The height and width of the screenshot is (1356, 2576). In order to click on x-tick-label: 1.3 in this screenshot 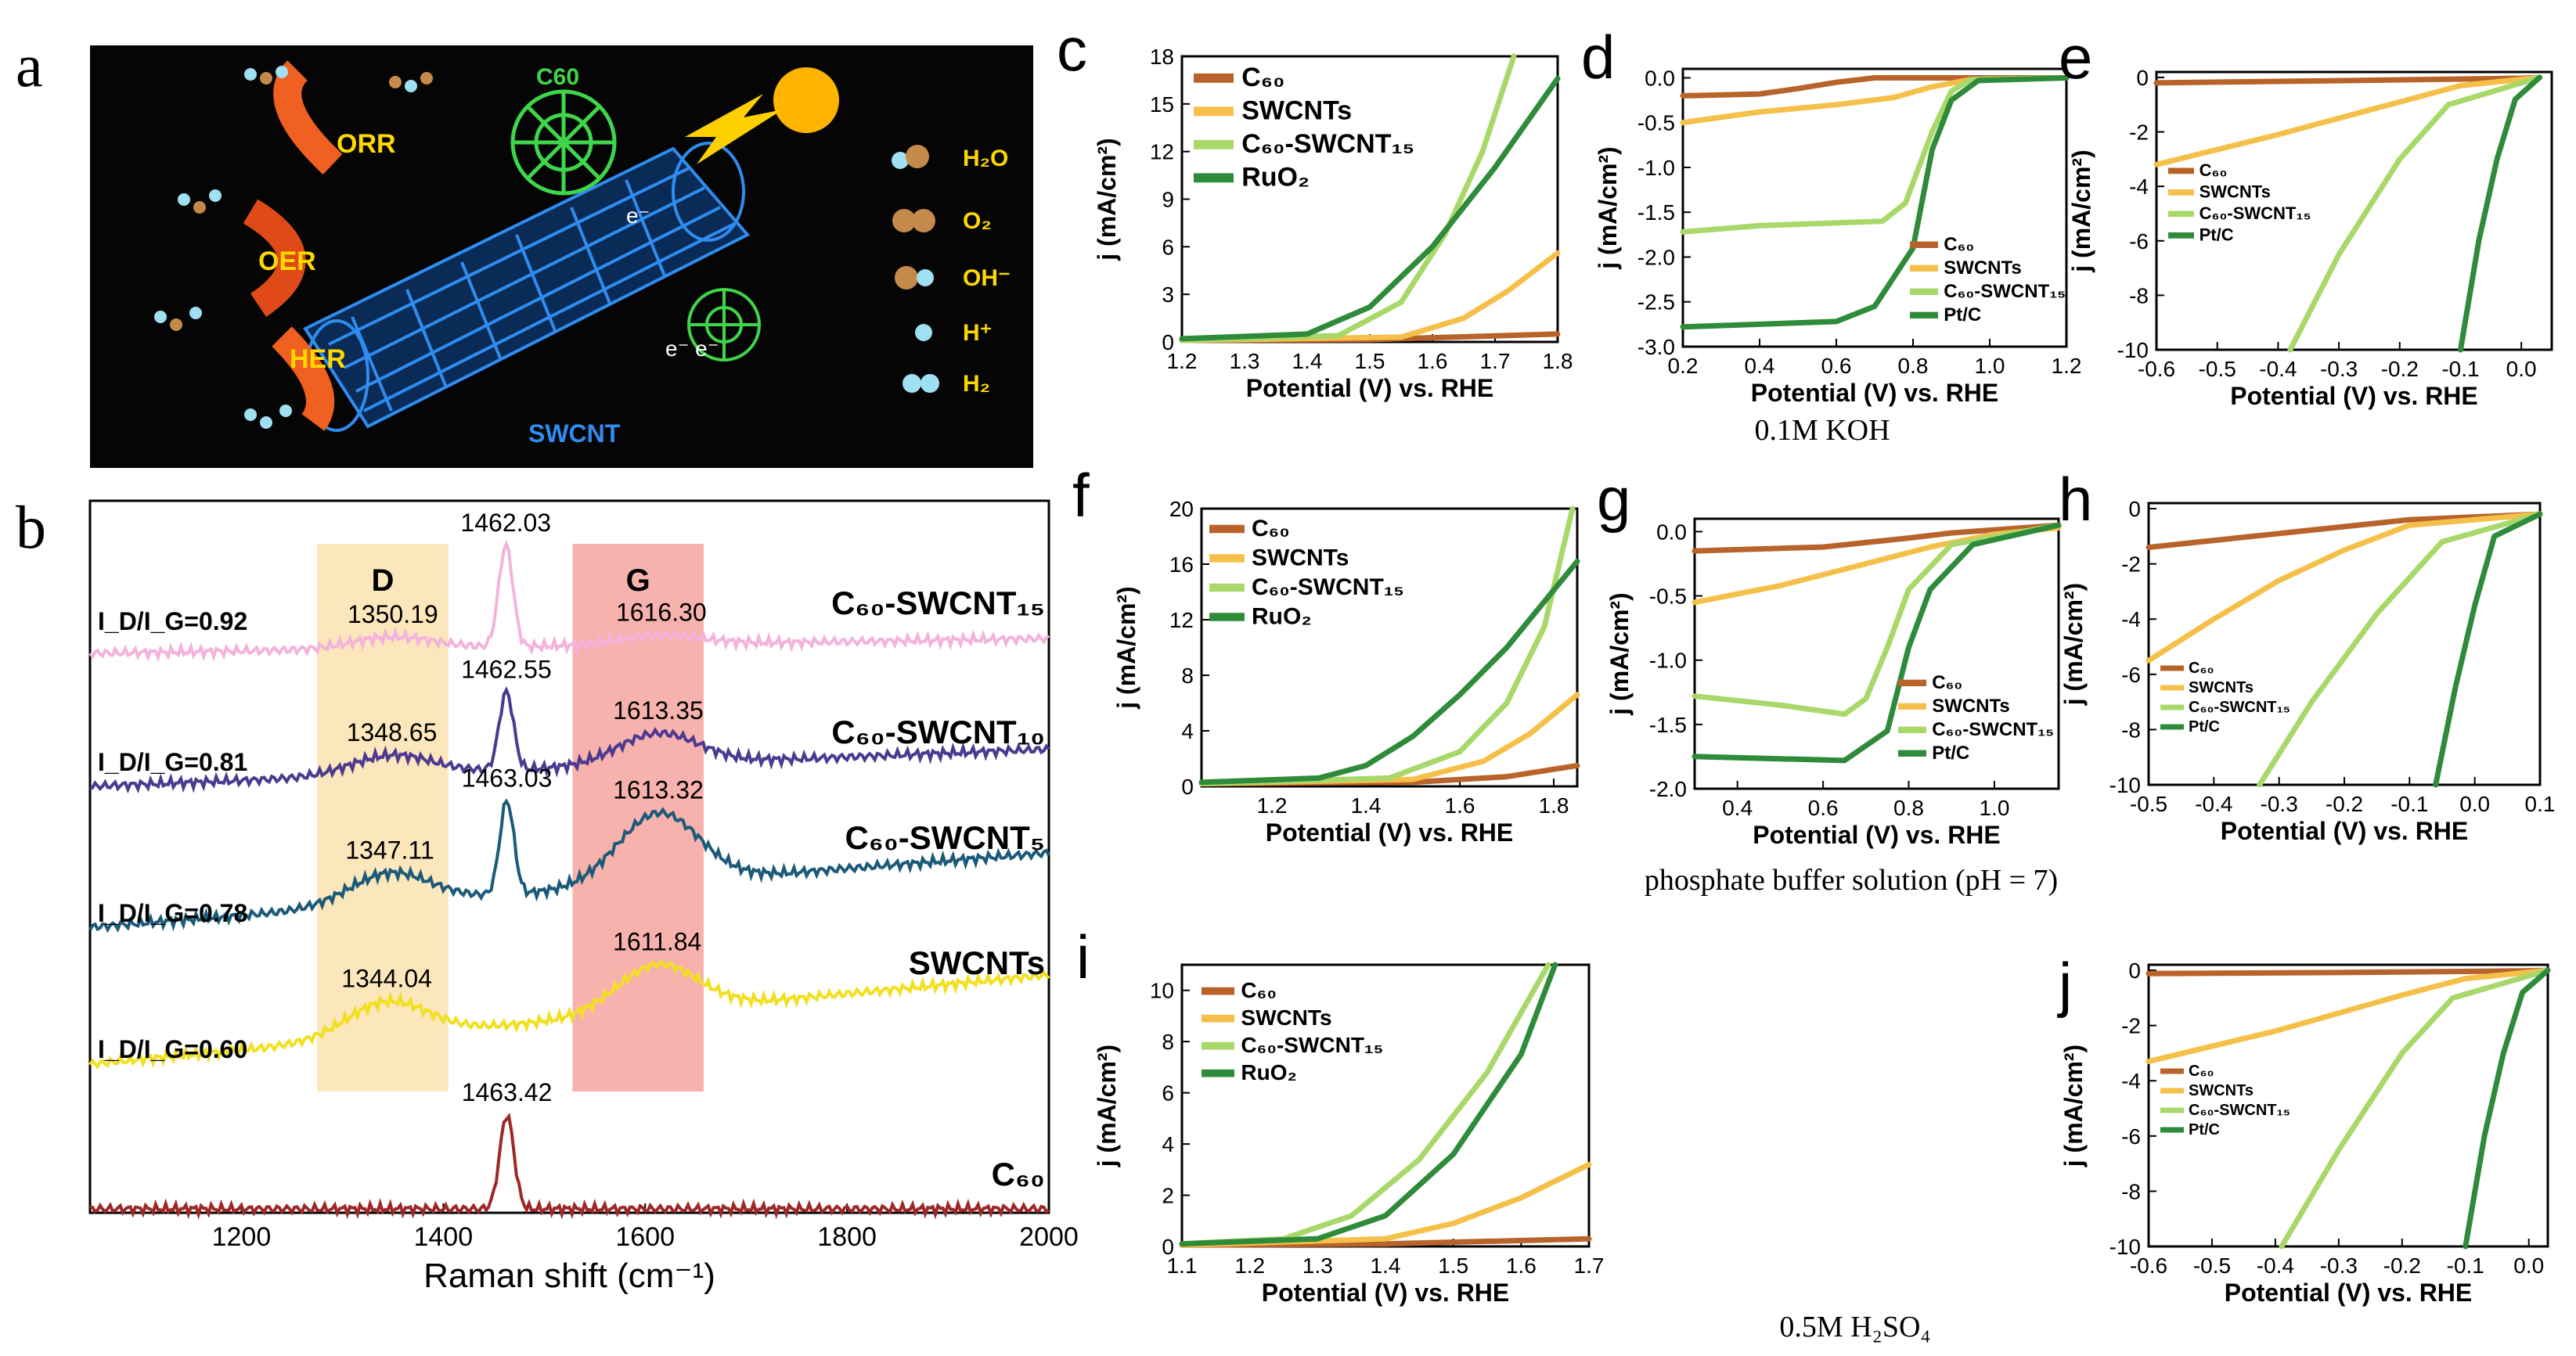, I will do `click(1317, 1265)`.